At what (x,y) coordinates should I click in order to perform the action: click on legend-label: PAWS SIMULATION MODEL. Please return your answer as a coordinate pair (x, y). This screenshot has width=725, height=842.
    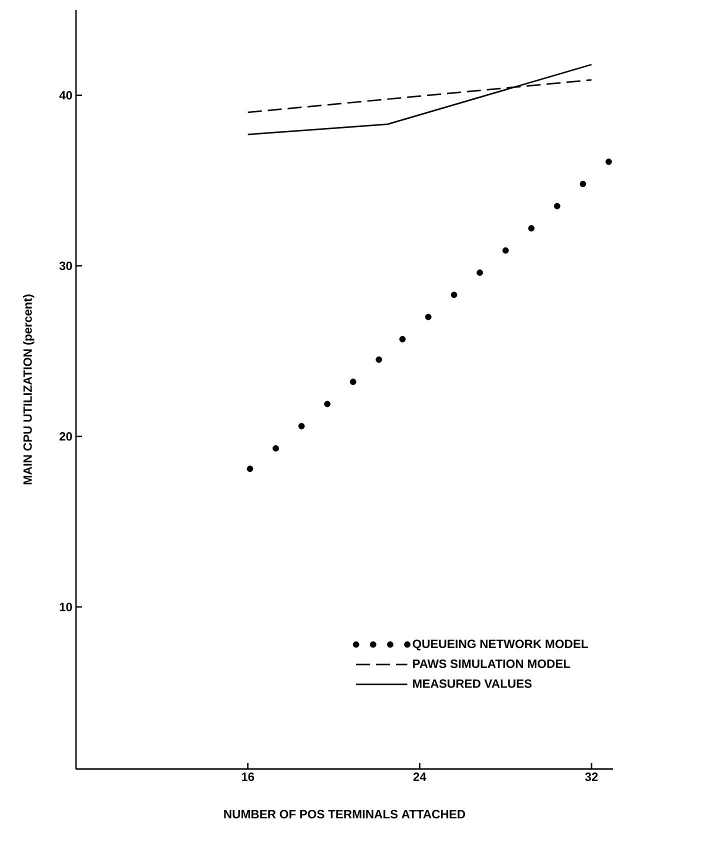
    Looking at the image, I should click on (491, 664).